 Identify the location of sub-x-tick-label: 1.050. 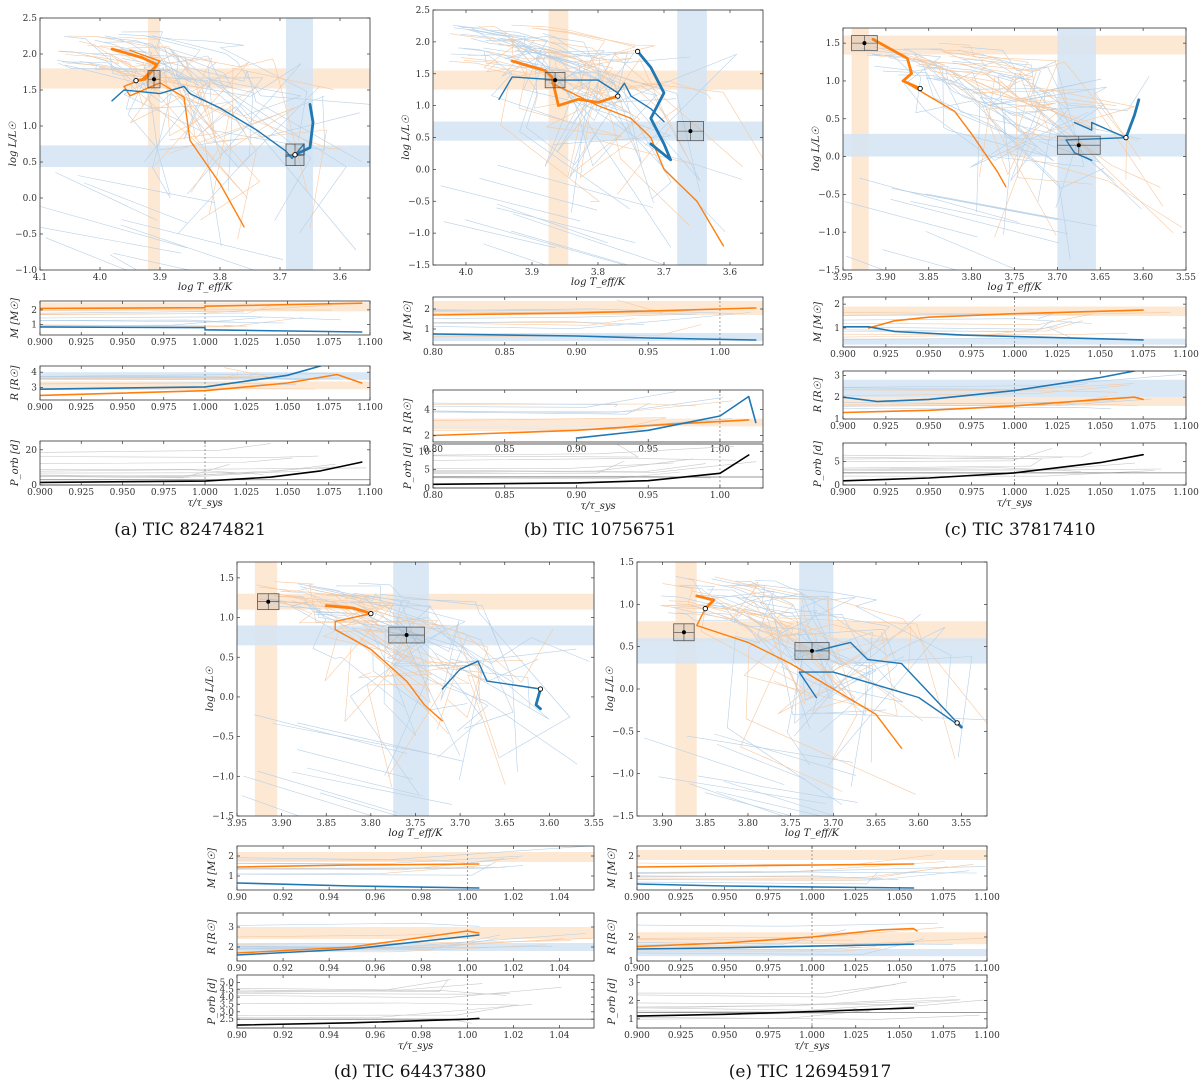
(900, 1036).